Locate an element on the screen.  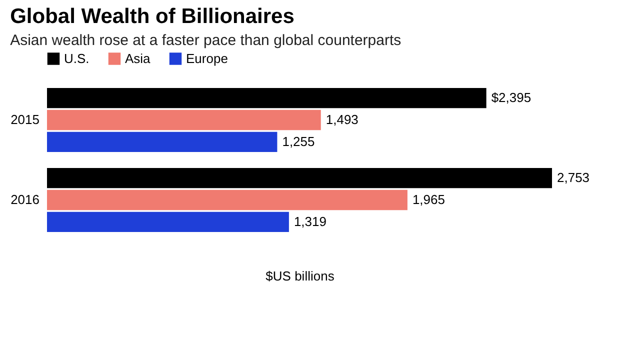
y-tick-label: 2016 is located at coordinates (25, 199).